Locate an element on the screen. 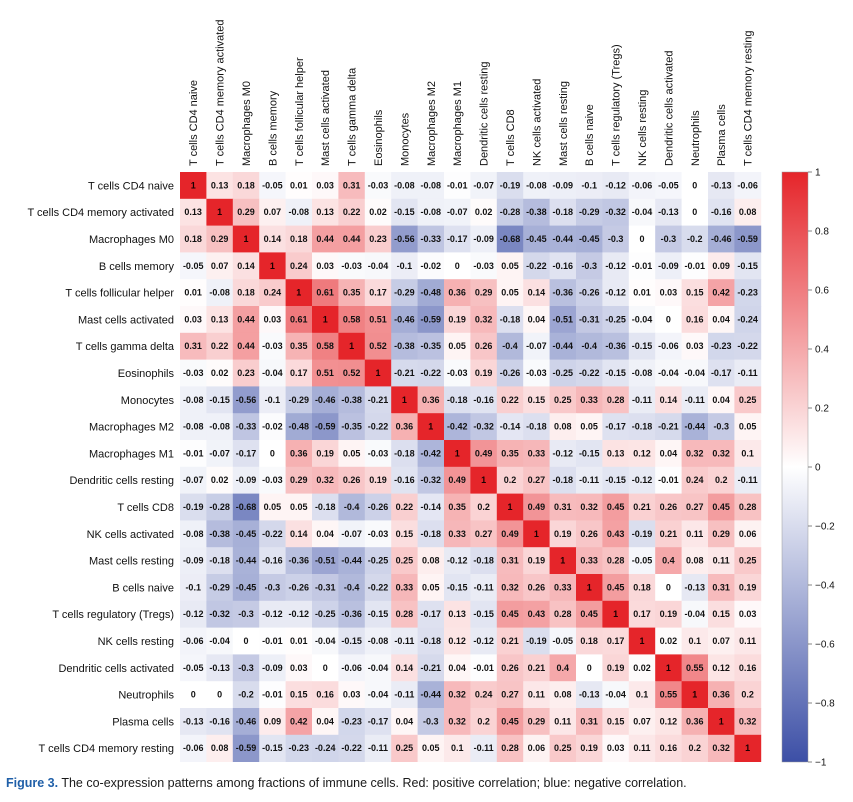 The image size is (853, 802). cell-value-label: -0.18 is located at coordinates (219, 561).